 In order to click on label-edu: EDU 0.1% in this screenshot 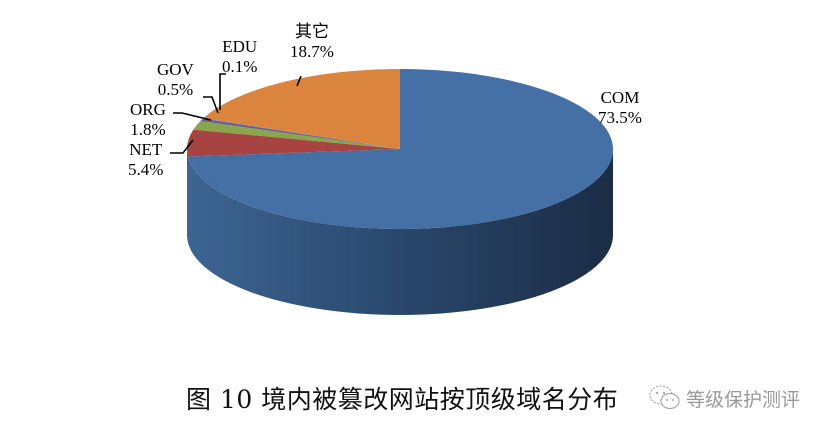, I will do `click(239, 57)`.